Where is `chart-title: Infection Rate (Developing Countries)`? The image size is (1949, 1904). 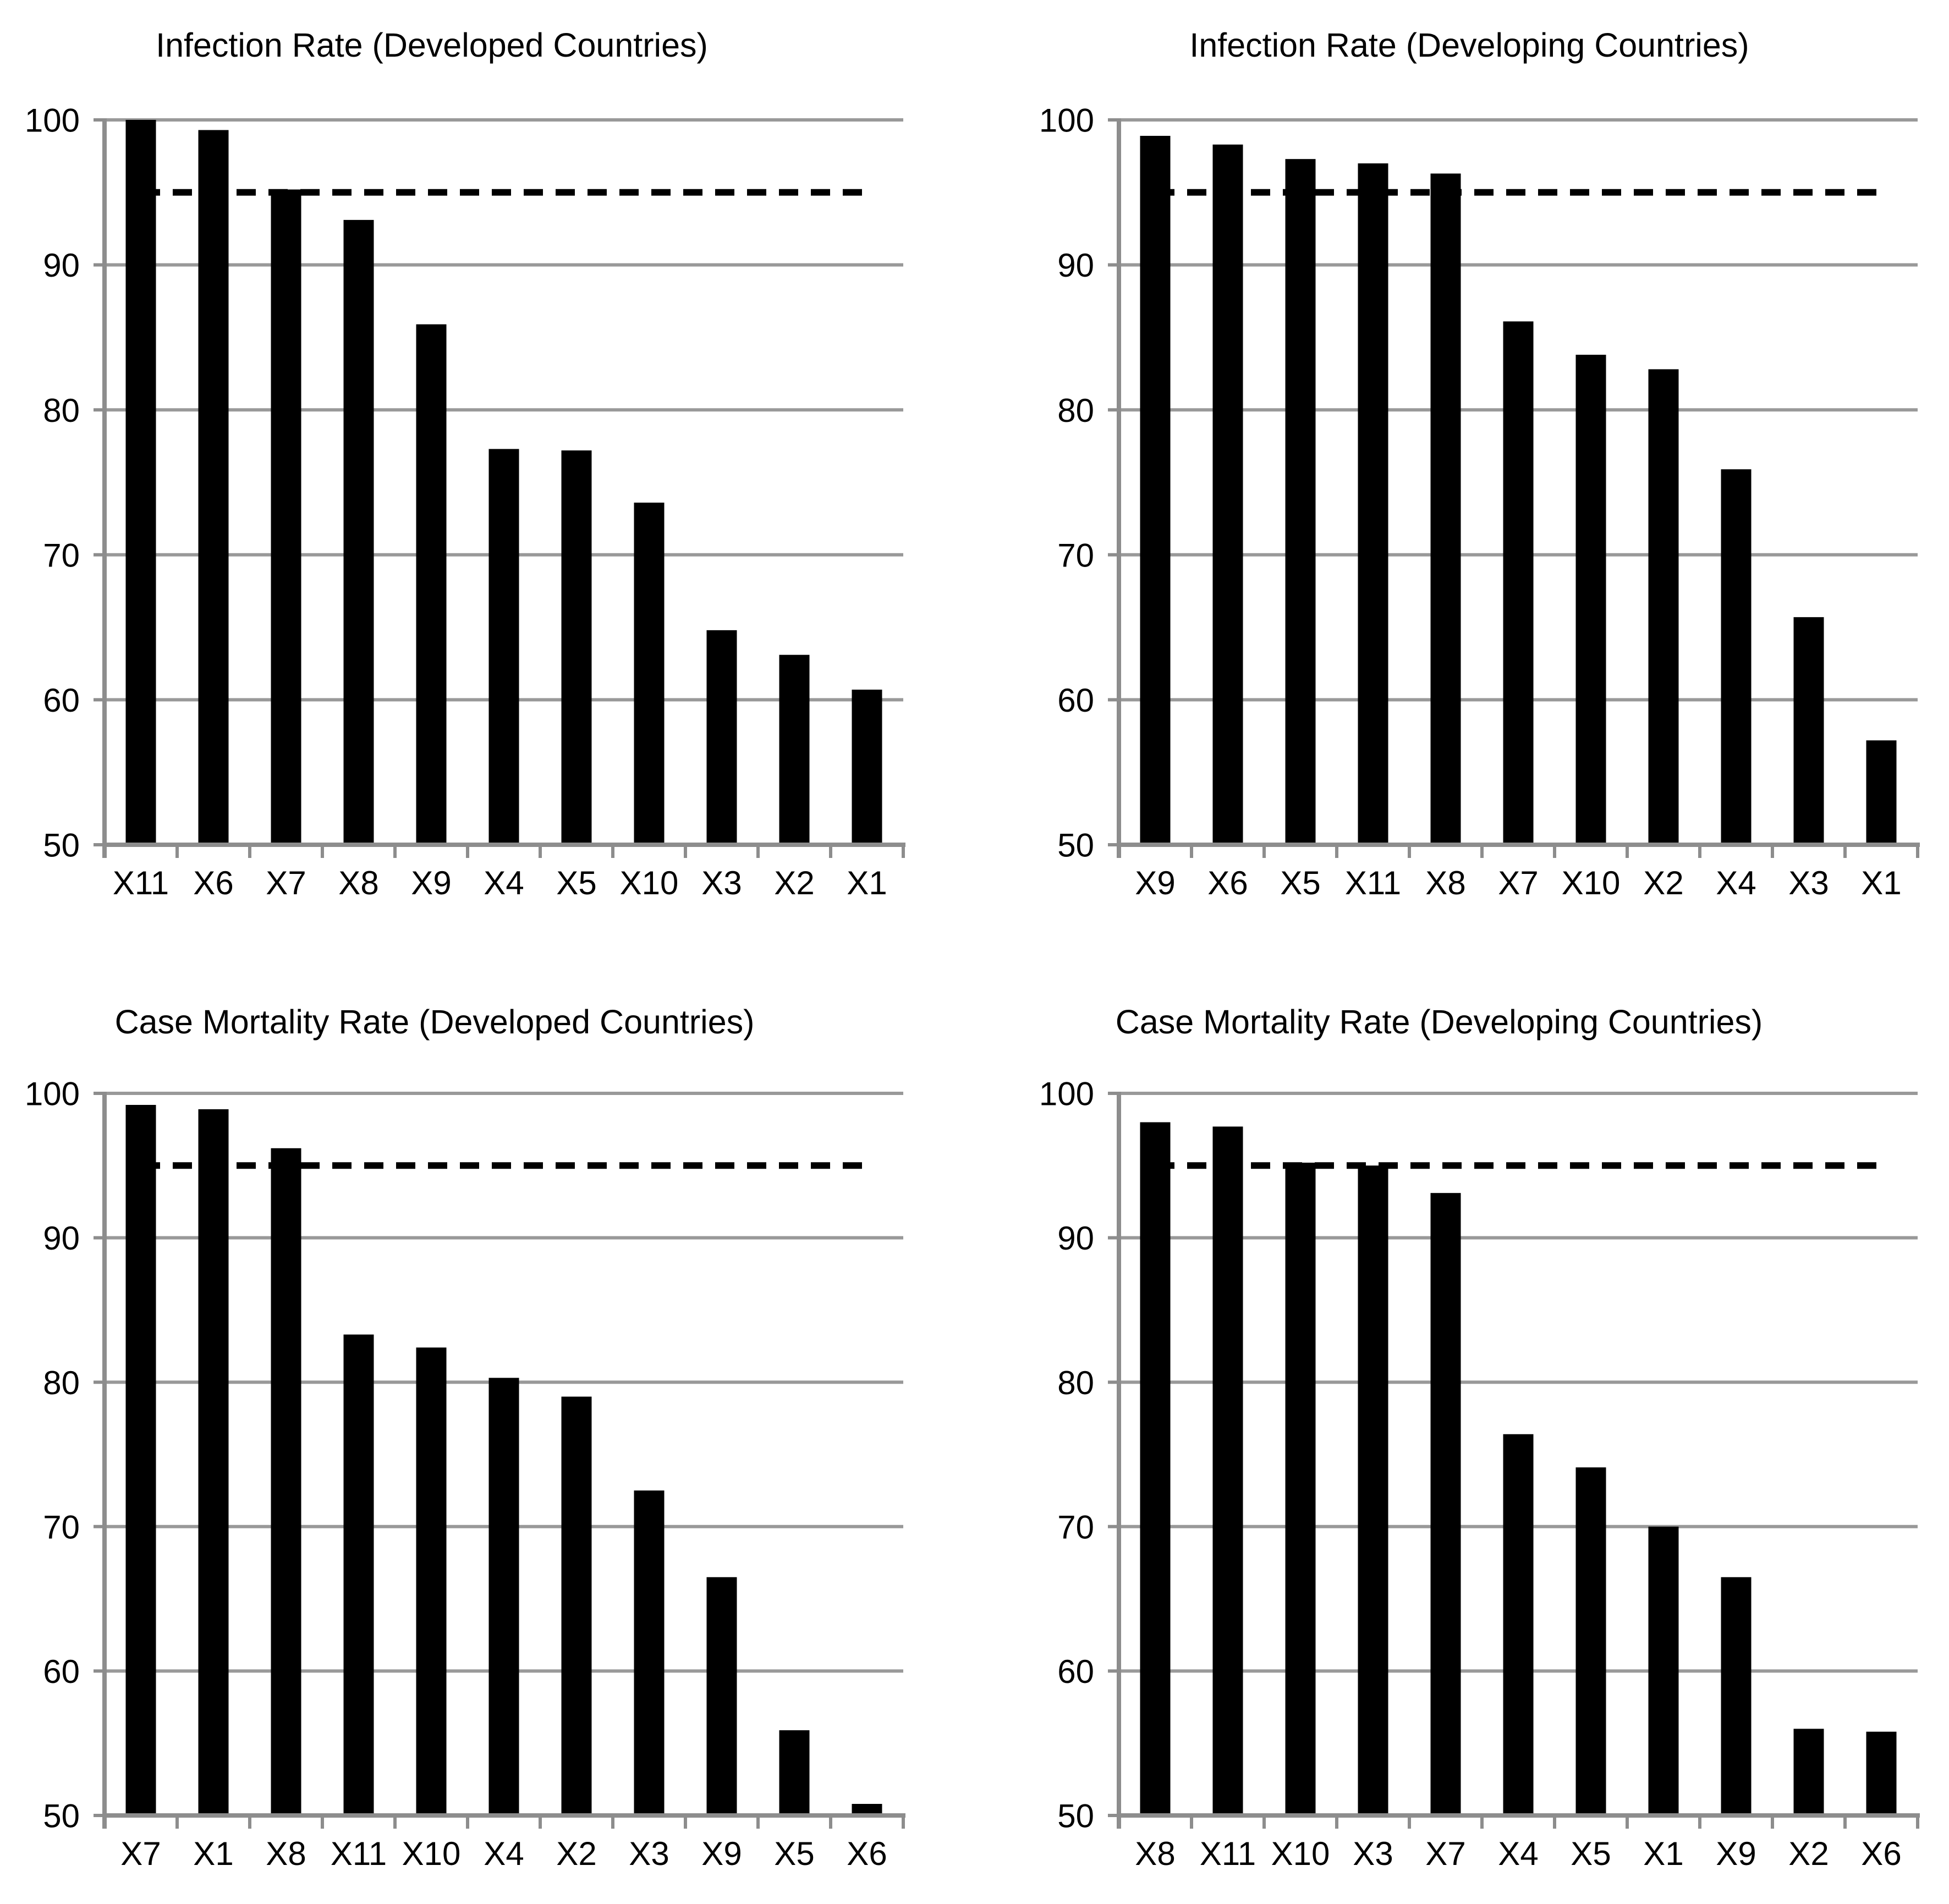 chart-title: Infection Rate (Developing Countries) is located at coordinates (1469, 45).